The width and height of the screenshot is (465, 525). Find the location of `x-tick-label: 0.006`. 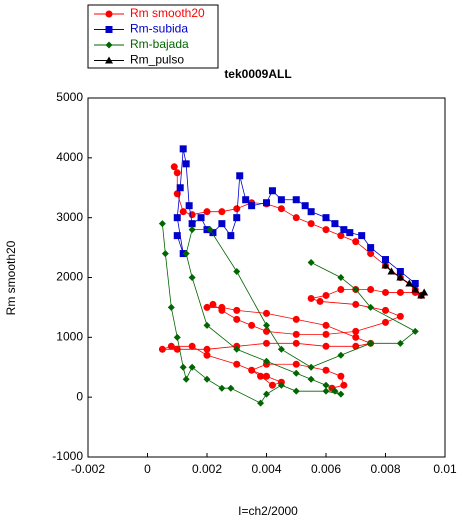

x-tick-label: 0.006 is located at coordinates (326, 469).